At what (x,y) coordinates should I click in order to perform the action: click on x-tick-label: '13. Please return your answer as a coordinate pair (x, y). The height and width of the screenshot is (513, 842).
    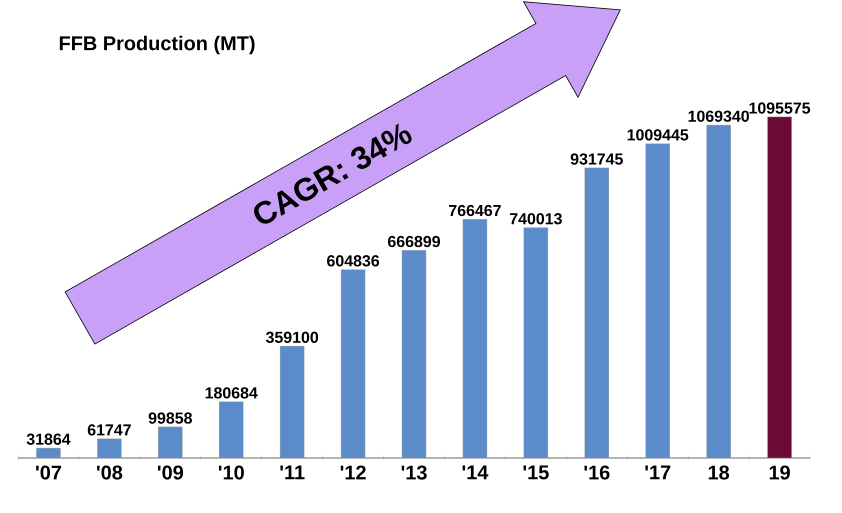
    Looking at the image, I should click on (414, 473).